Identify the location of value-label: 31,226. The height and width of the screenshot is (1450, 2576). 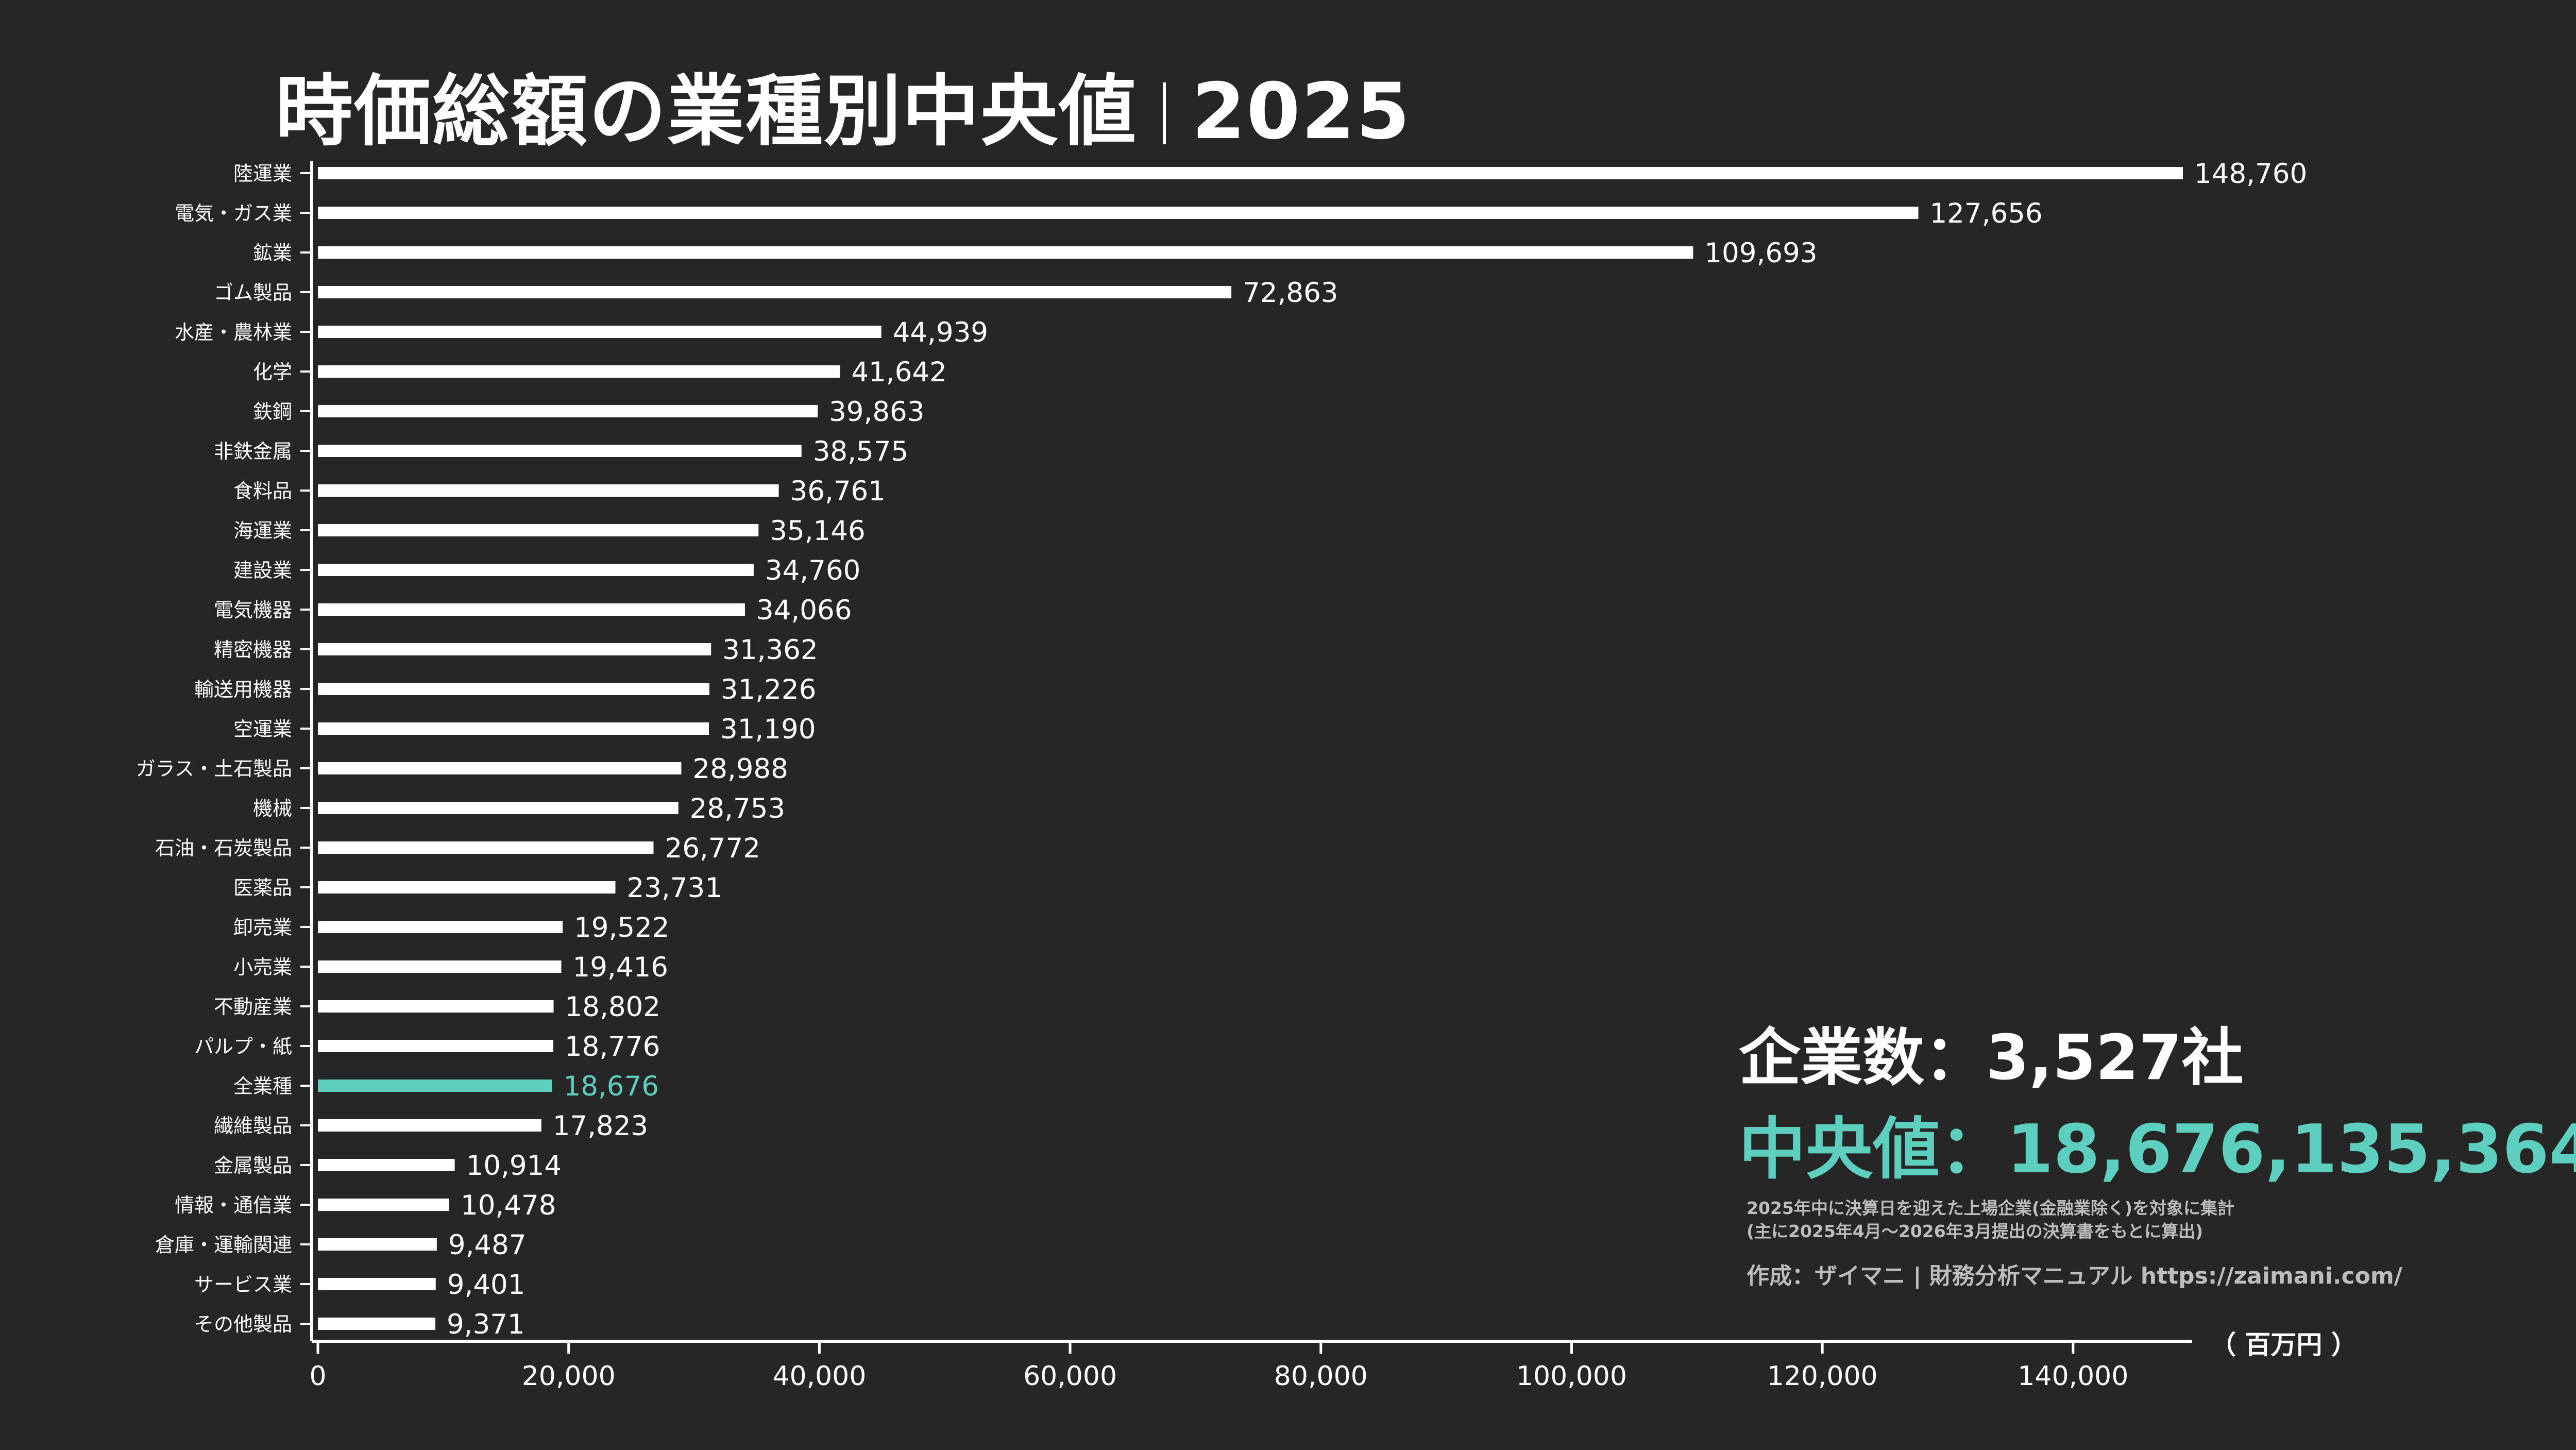
(768, 690).